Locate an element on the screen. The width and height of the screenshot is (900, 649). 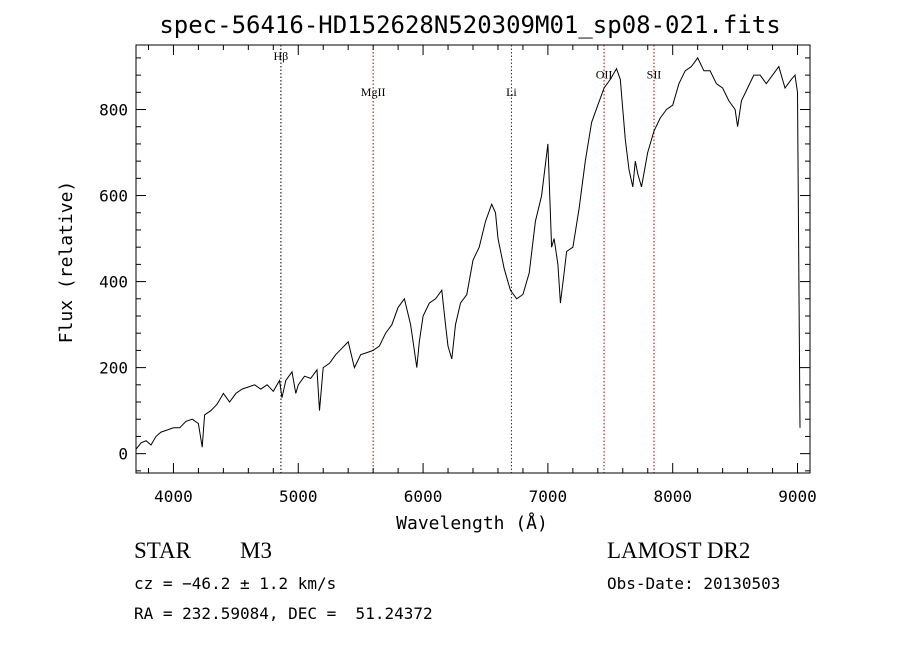
line-marker-label: OII is located at coordinates (604, 75).